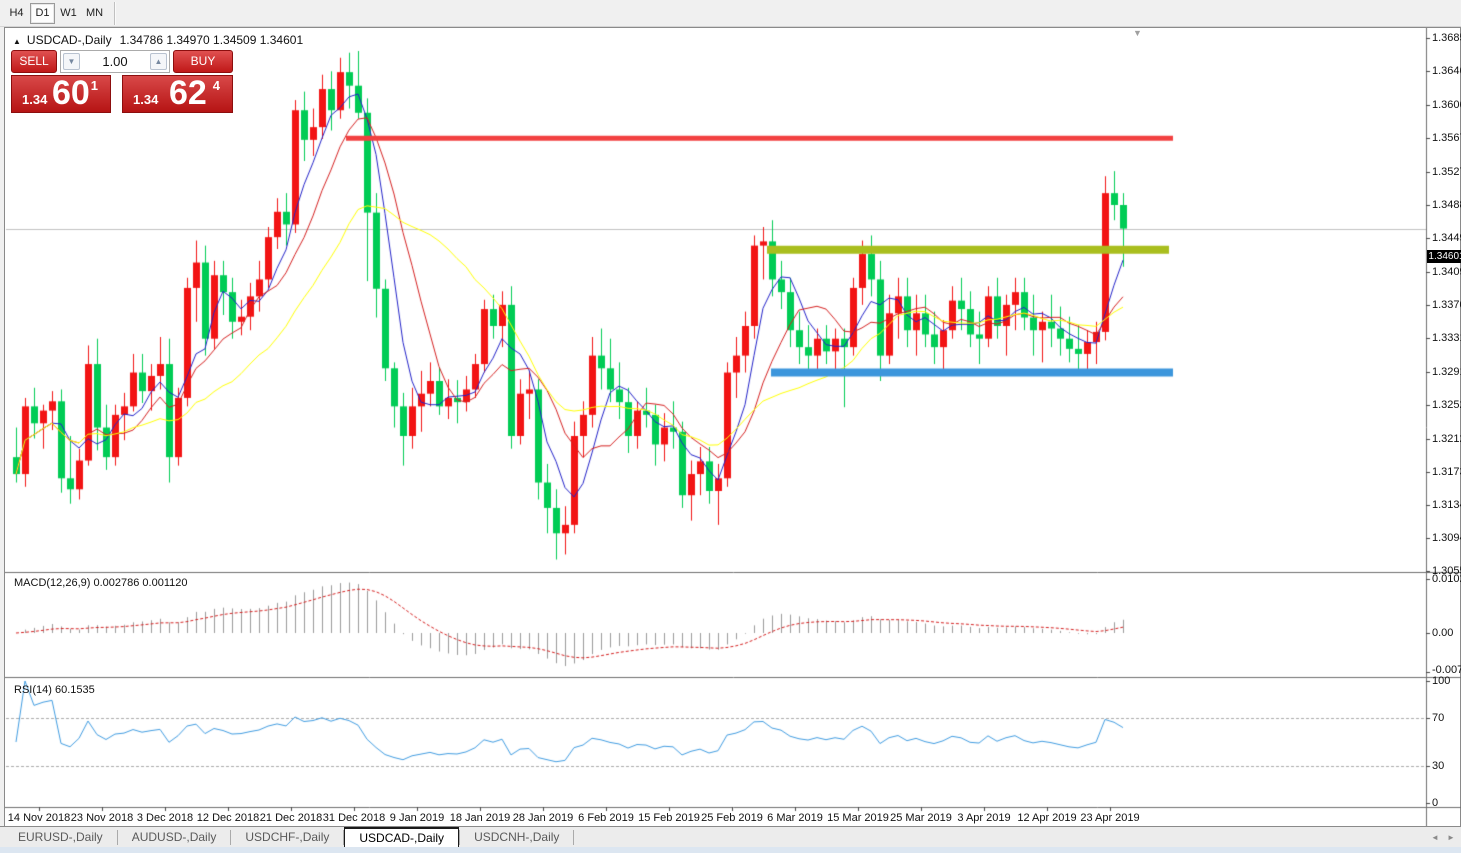  Describe the element at coordinates (1446, 205) in the screenshot. I see `price-axis-label: 1.34880` at that location.